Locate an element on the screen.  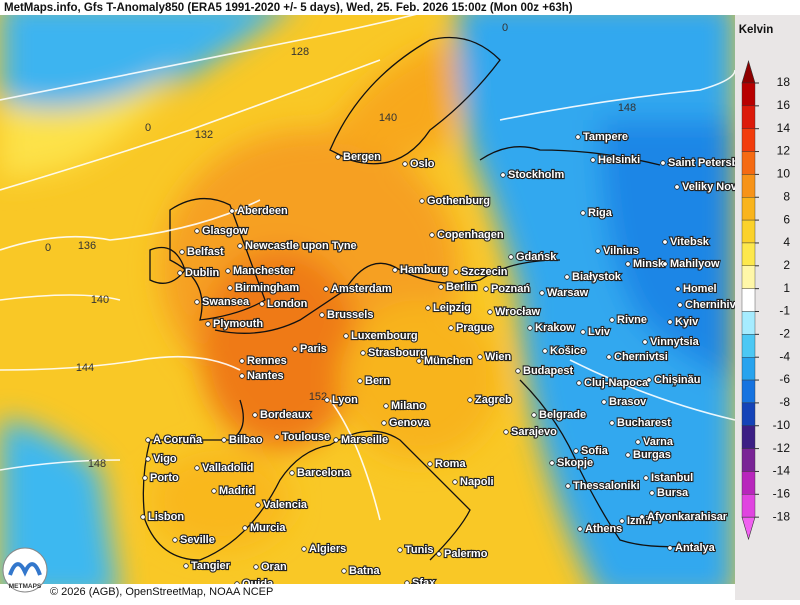
city-label: Milano is located at coordinates (408, 406).